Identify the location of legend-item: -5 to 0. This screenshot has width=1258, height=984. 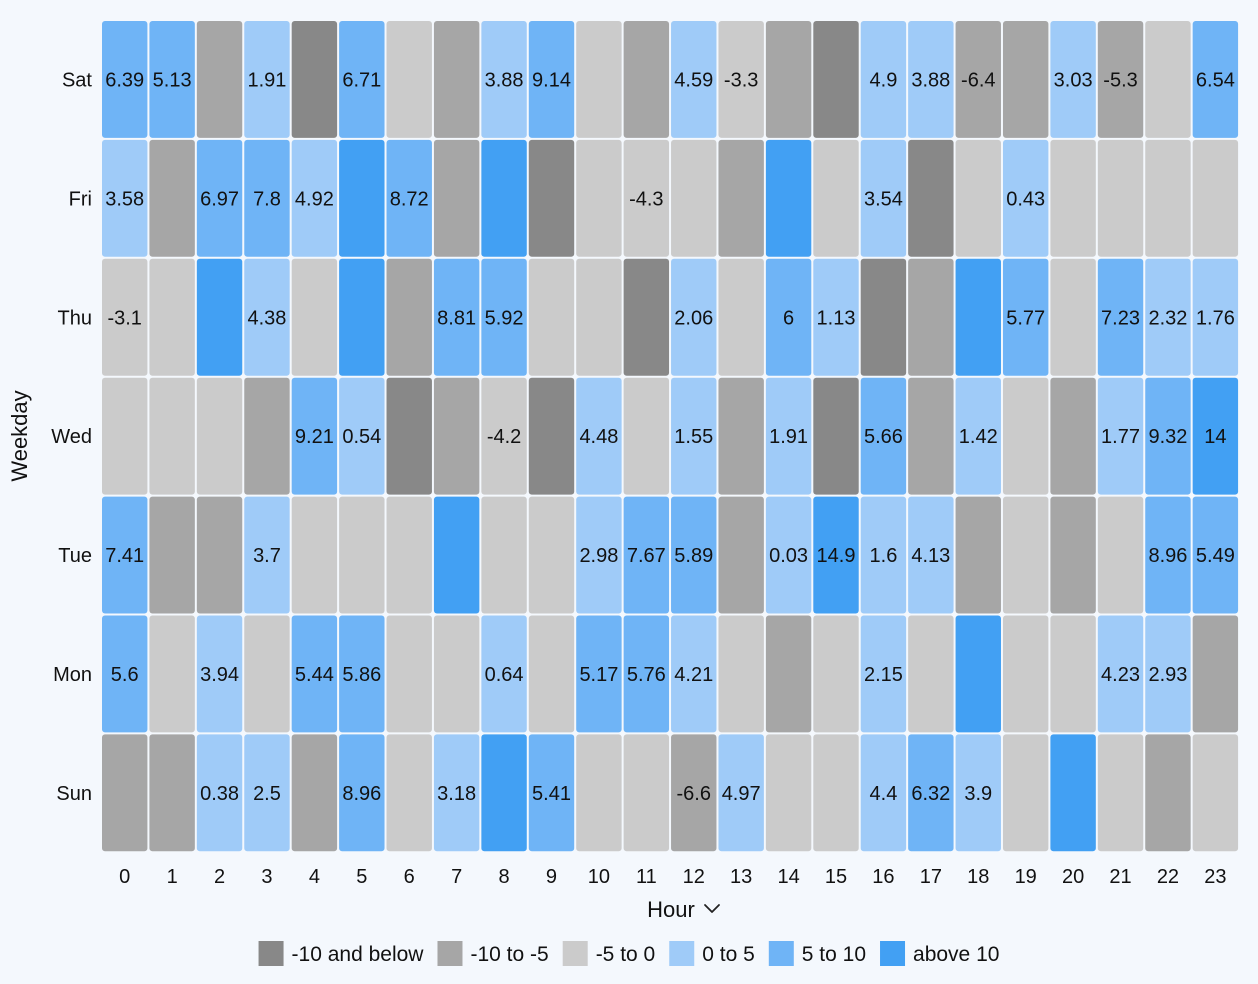
(609, 953).